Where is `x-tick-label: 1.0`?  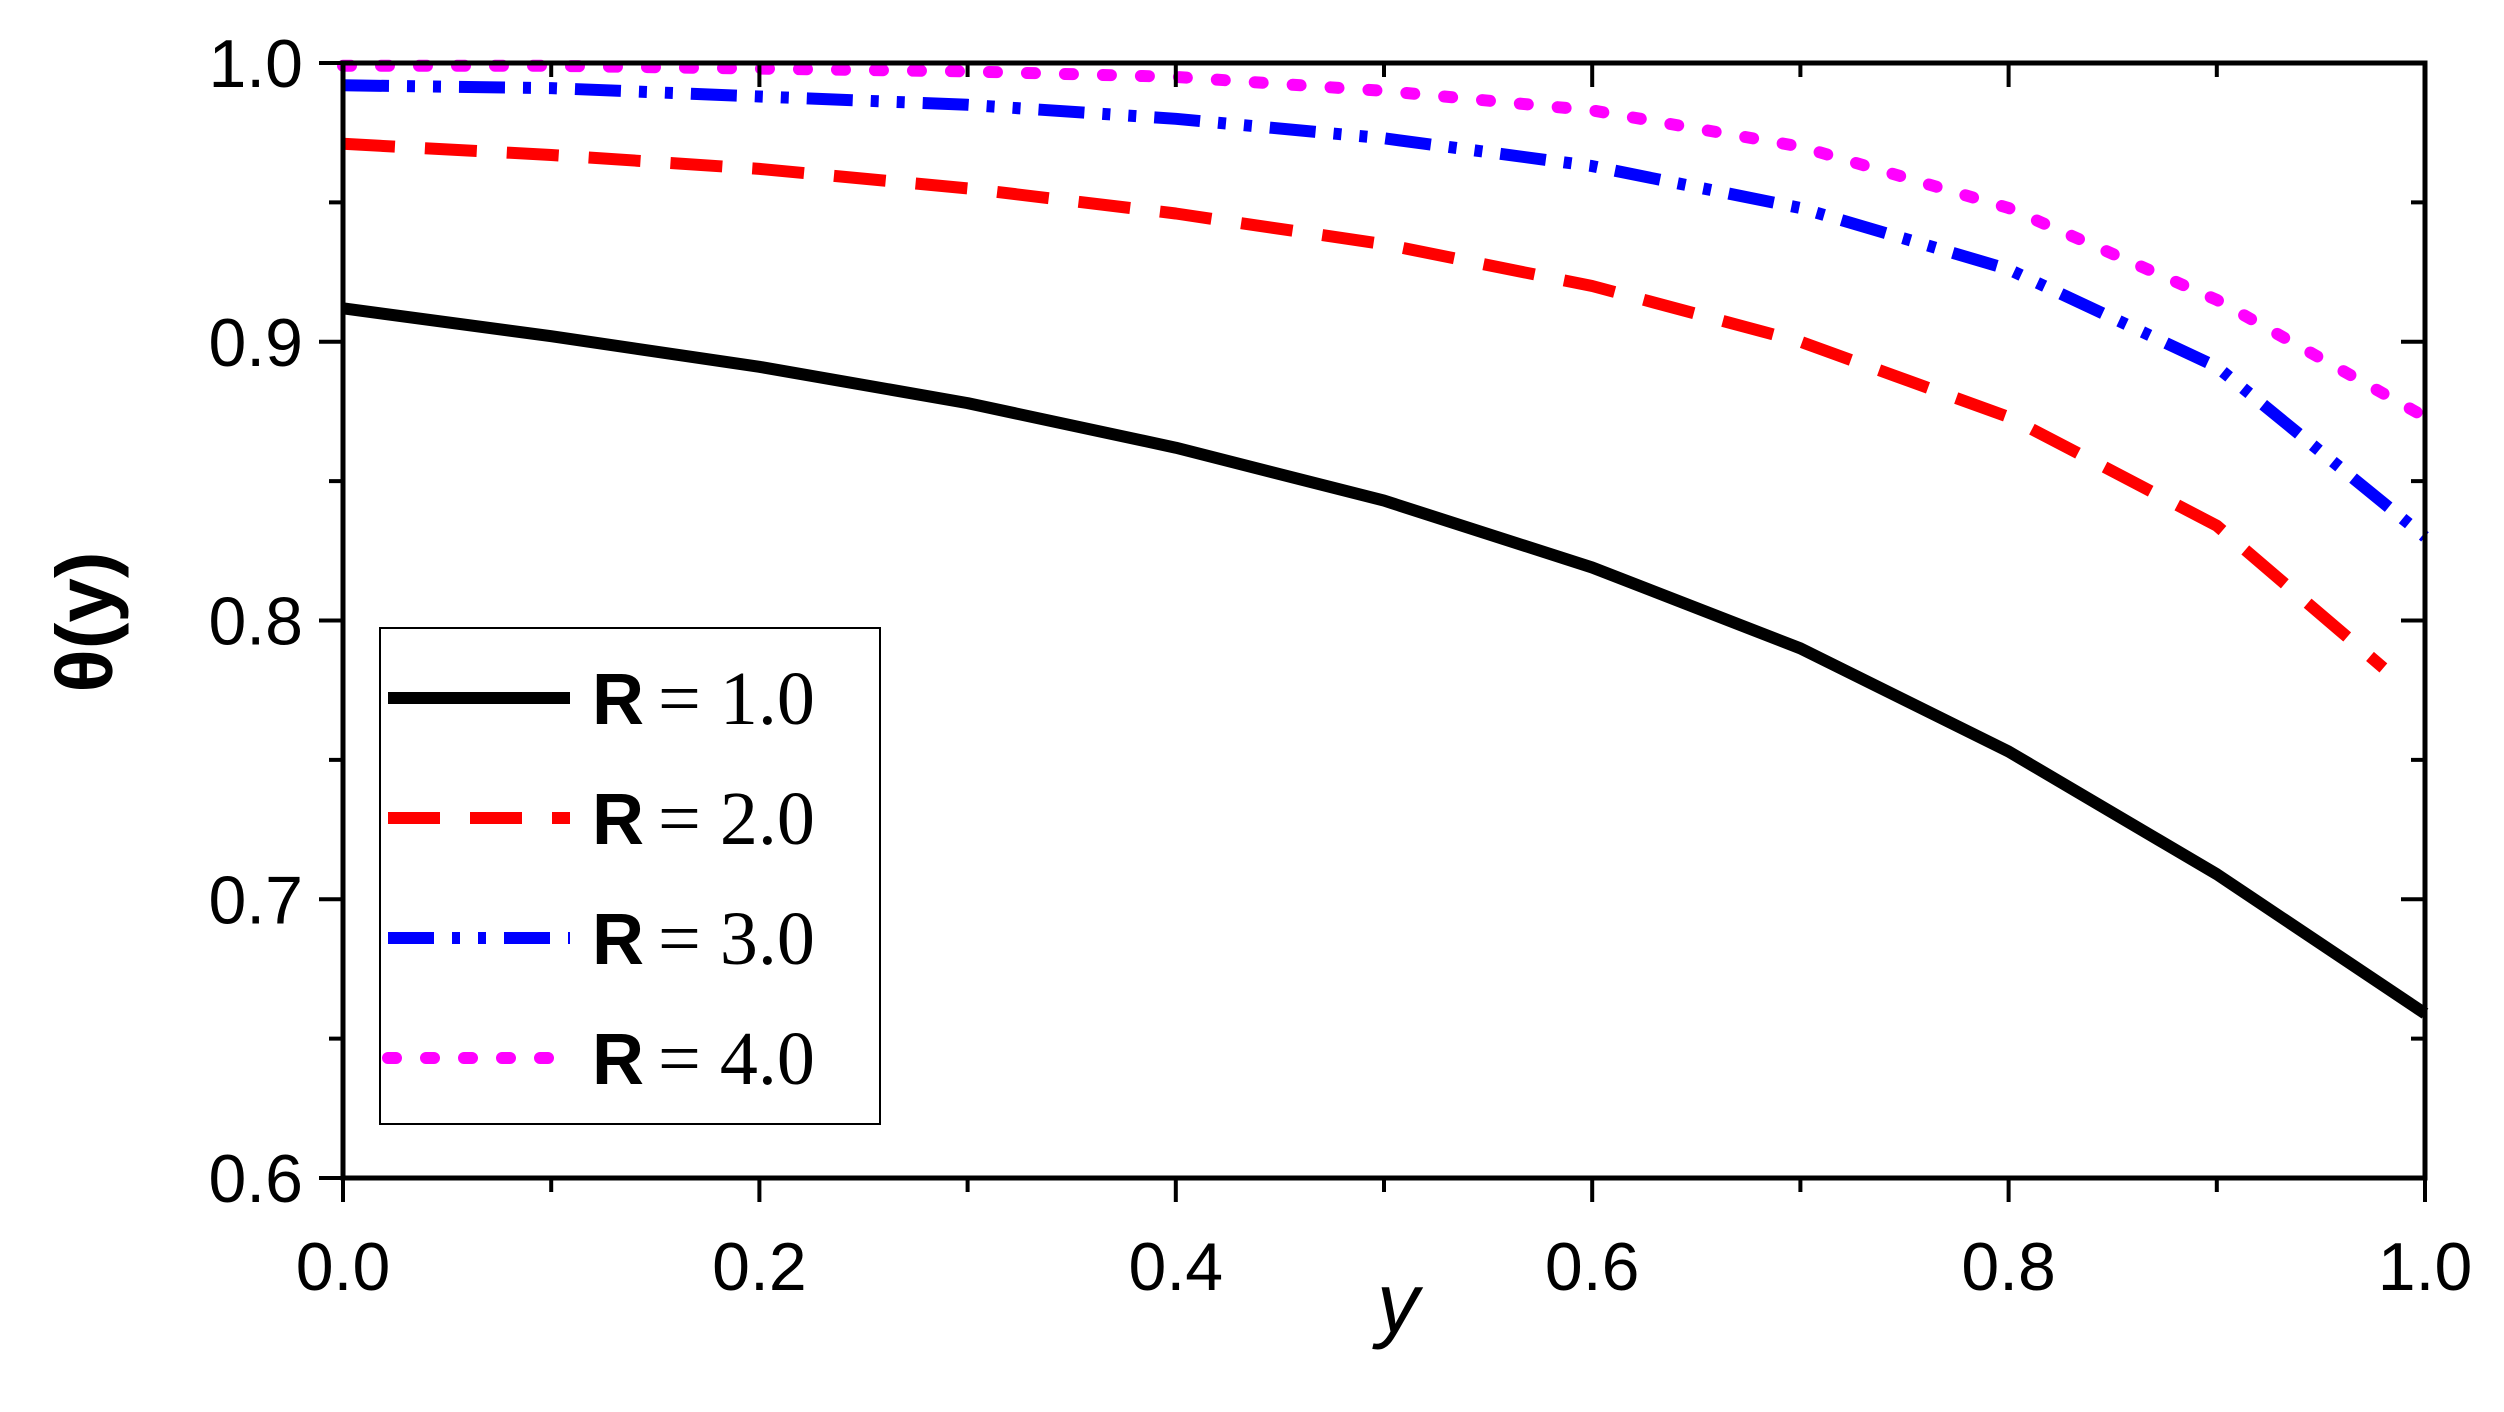 x-tick-label: 1.0 is located at coordinates (2425, 1267).